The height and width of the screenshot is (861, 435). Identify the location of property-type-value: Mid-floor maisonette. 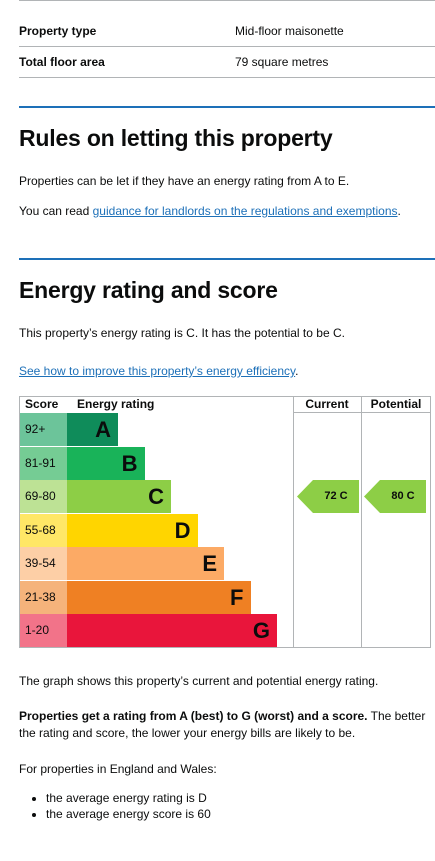
(335, 31).